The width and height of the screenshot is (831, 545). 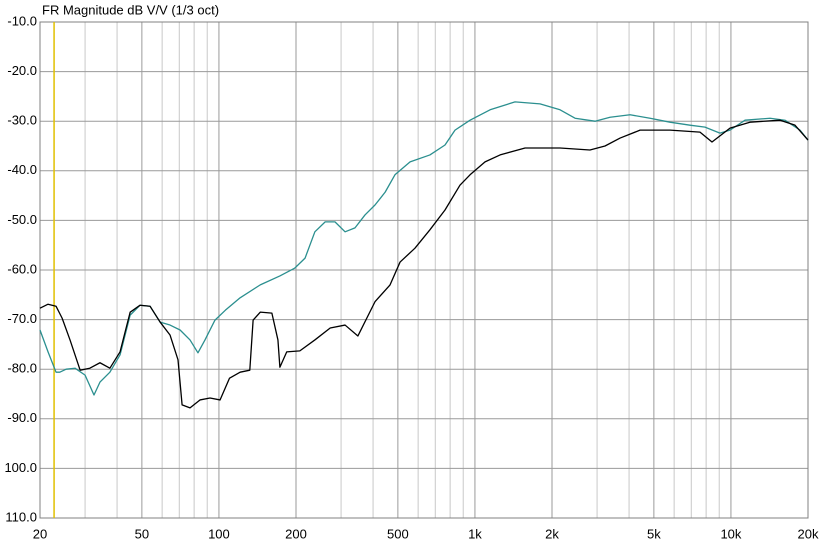 I want to click on x-tick-label: 2k, so click(x=552, y=533).